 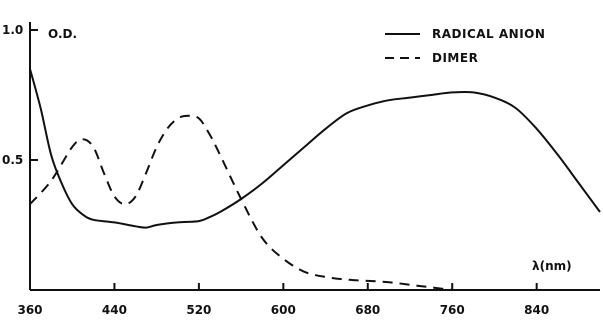 I want to click on y-ticks: 0.5 1.0, so click(x=20, y=95).